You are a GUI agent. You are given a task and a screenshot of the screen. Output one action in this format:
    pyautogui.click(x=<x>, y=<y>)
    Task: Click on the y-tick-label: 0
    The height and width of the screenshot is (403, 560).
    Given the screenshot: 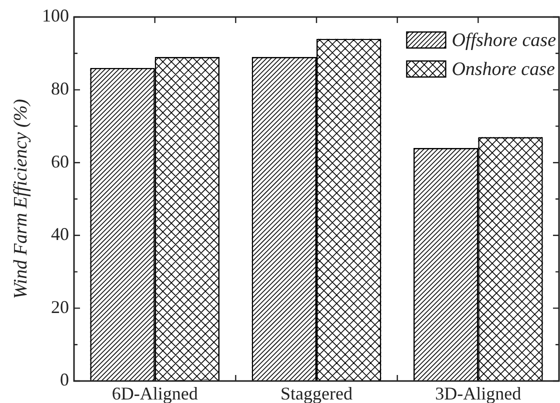 What is the action you would take?
    pyautogui.click(x=64, y=380)
    